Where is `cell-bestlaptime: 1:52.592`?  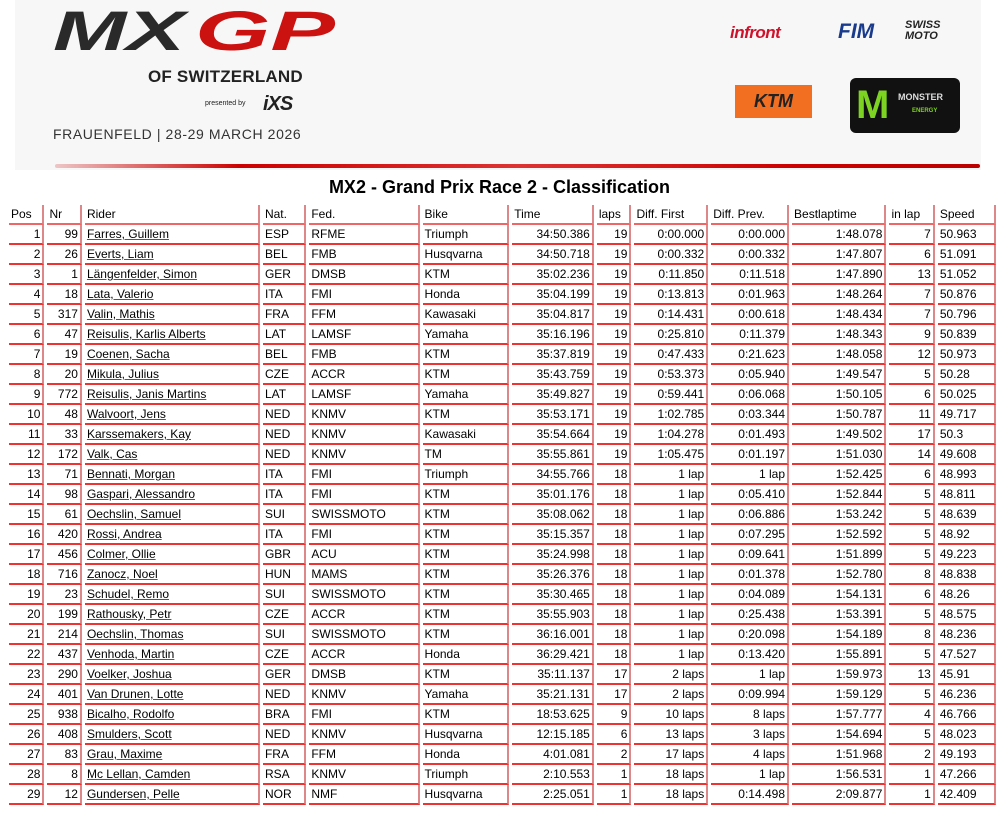
cell-bestlaptime: 1:52.592 is located at coordinates (839, 535).